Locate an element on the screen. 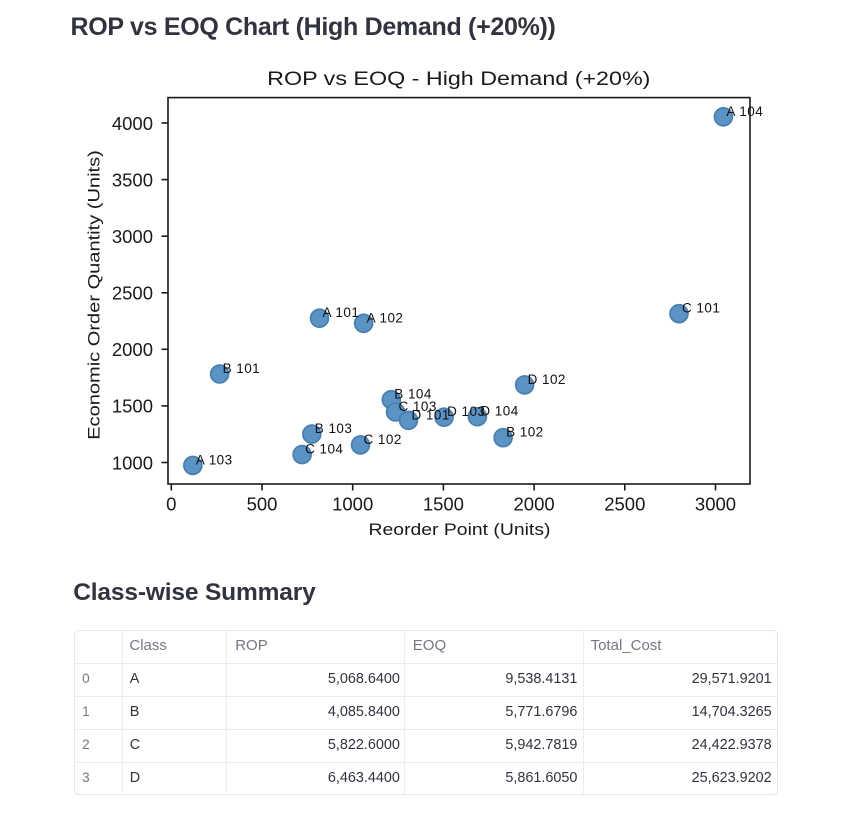 The height and width of the screenshot is (820, 858). svg-text: D 102 is located at coordinates (547, 379).